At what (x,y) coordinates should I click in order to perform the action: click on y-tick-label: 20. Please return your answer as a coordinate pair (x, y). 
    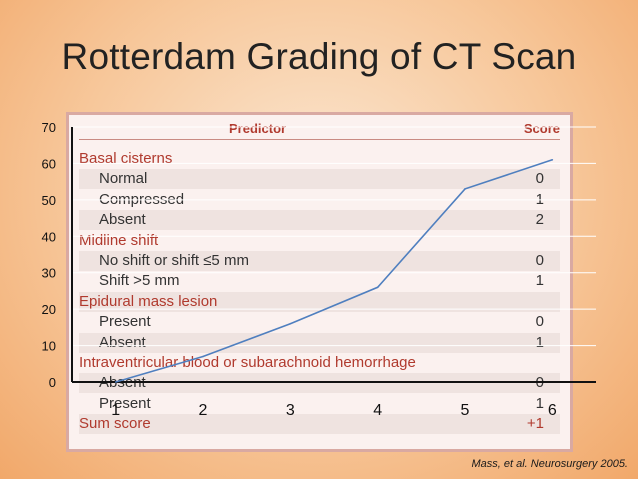
    Looking at the image, I should click on (49, 309).